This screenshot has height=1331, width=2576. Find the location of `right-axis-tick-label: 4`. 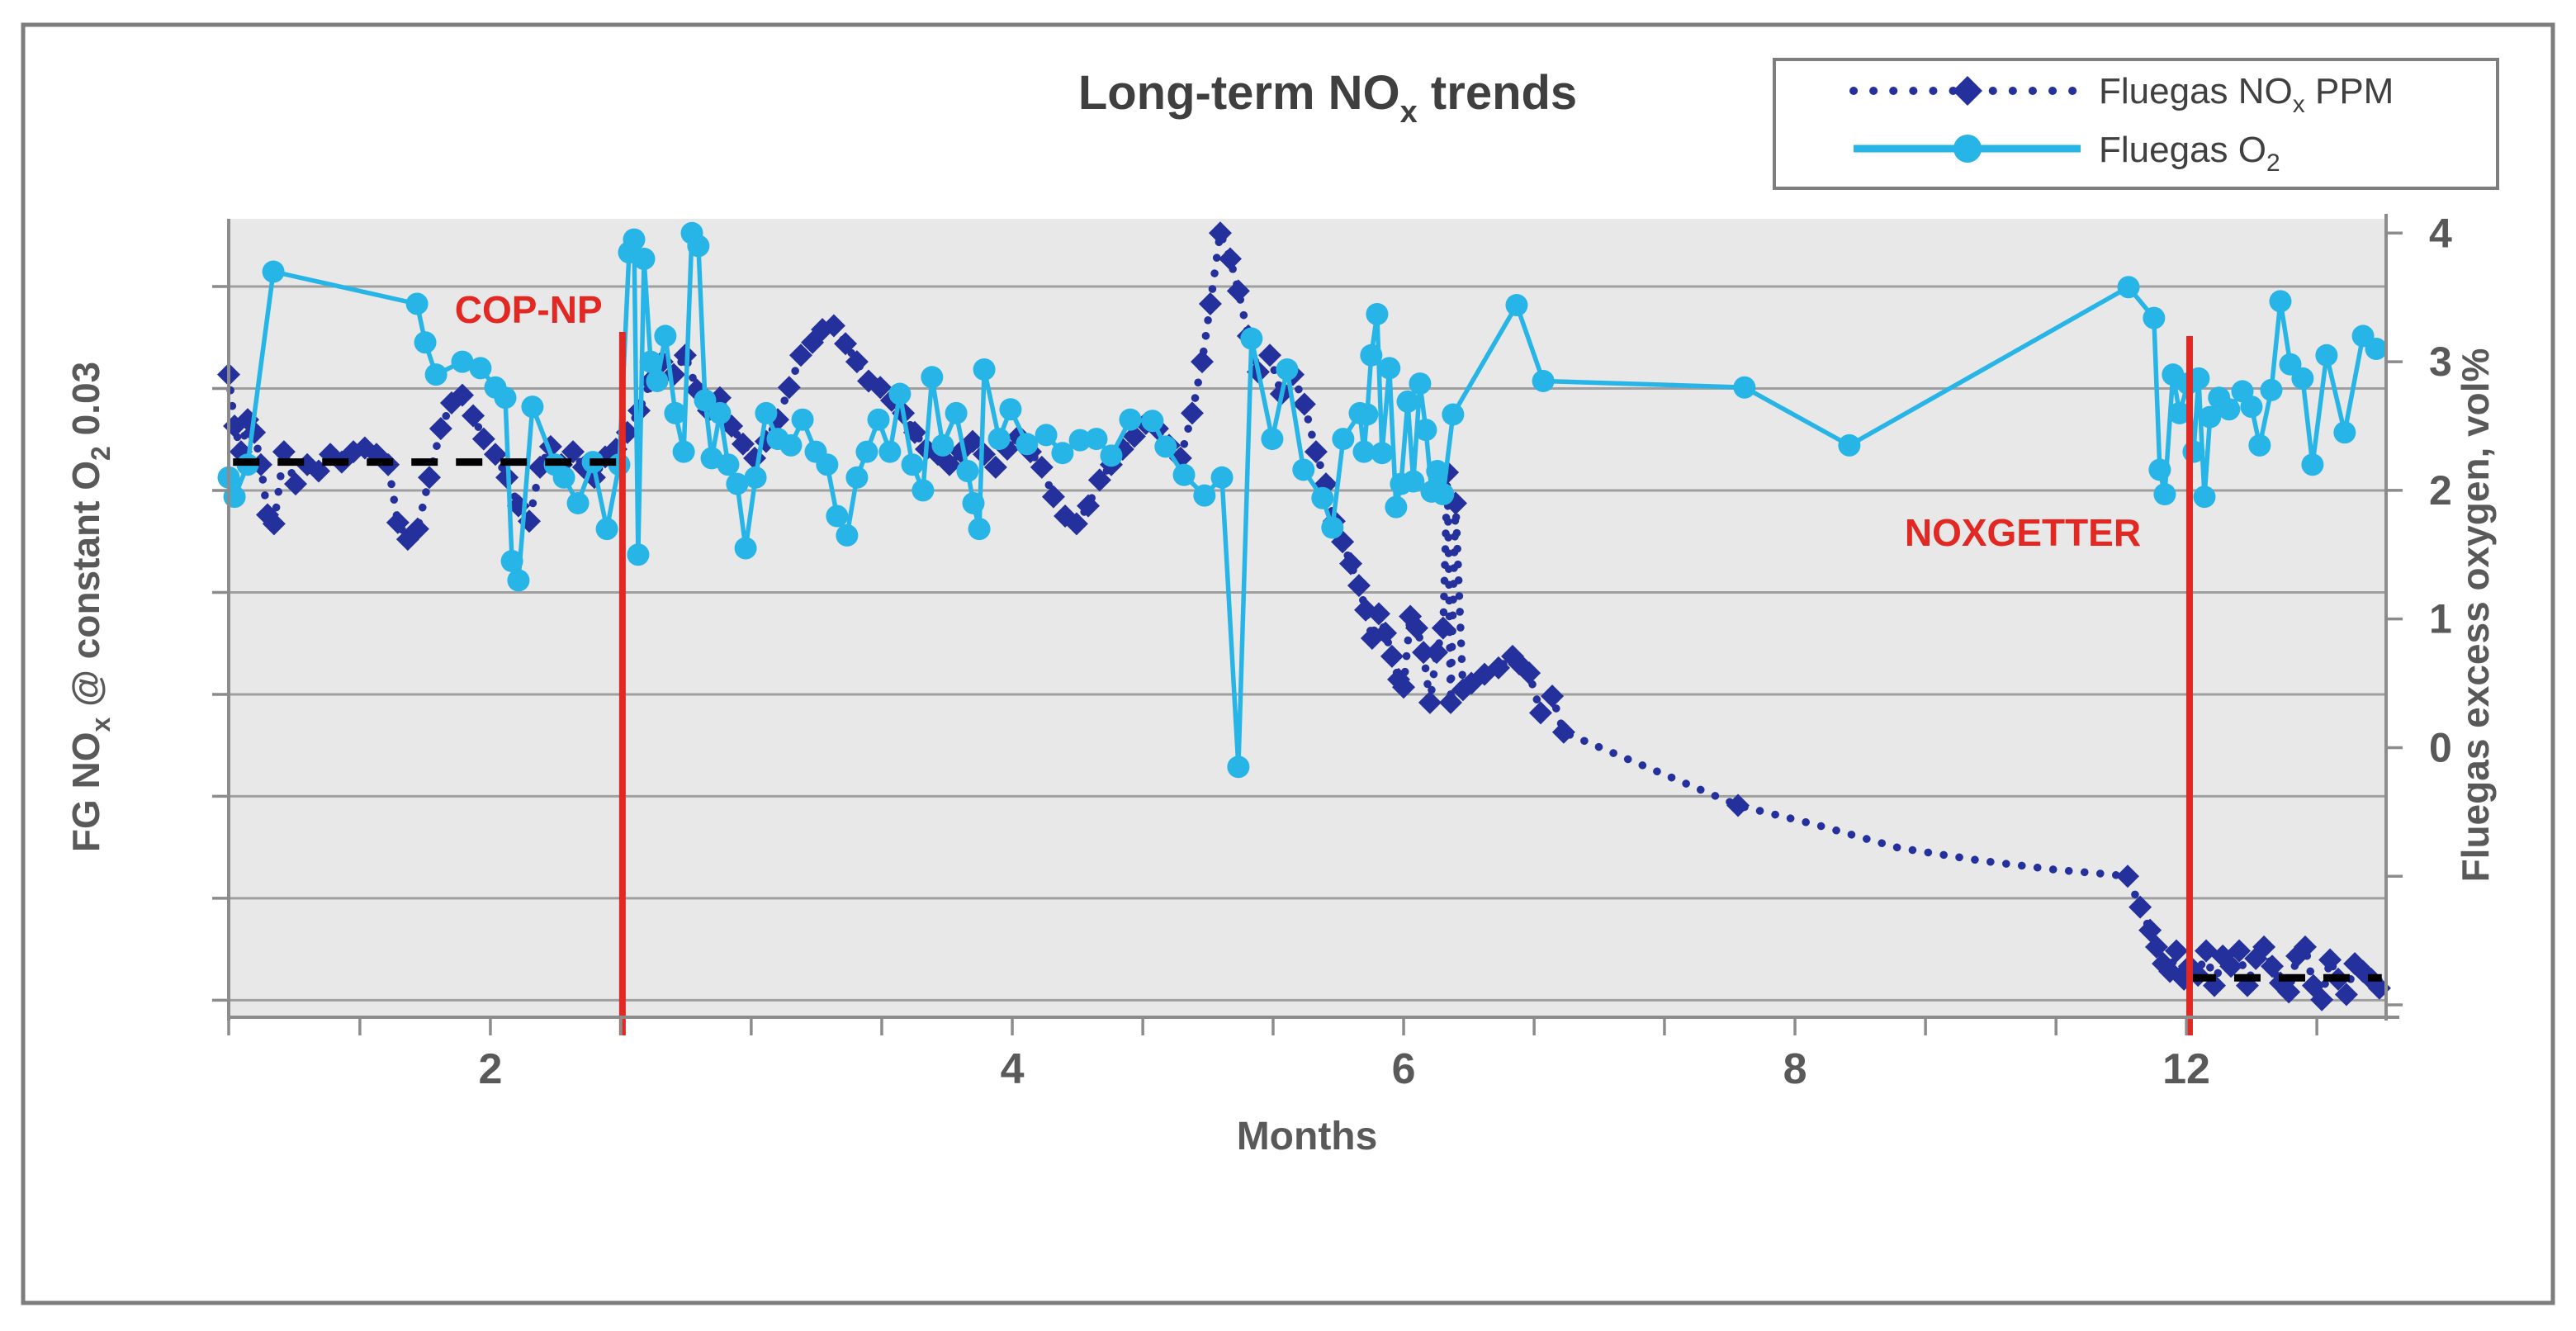

right-axis-tick-label: 4 is located at coordinates (2440, 233).